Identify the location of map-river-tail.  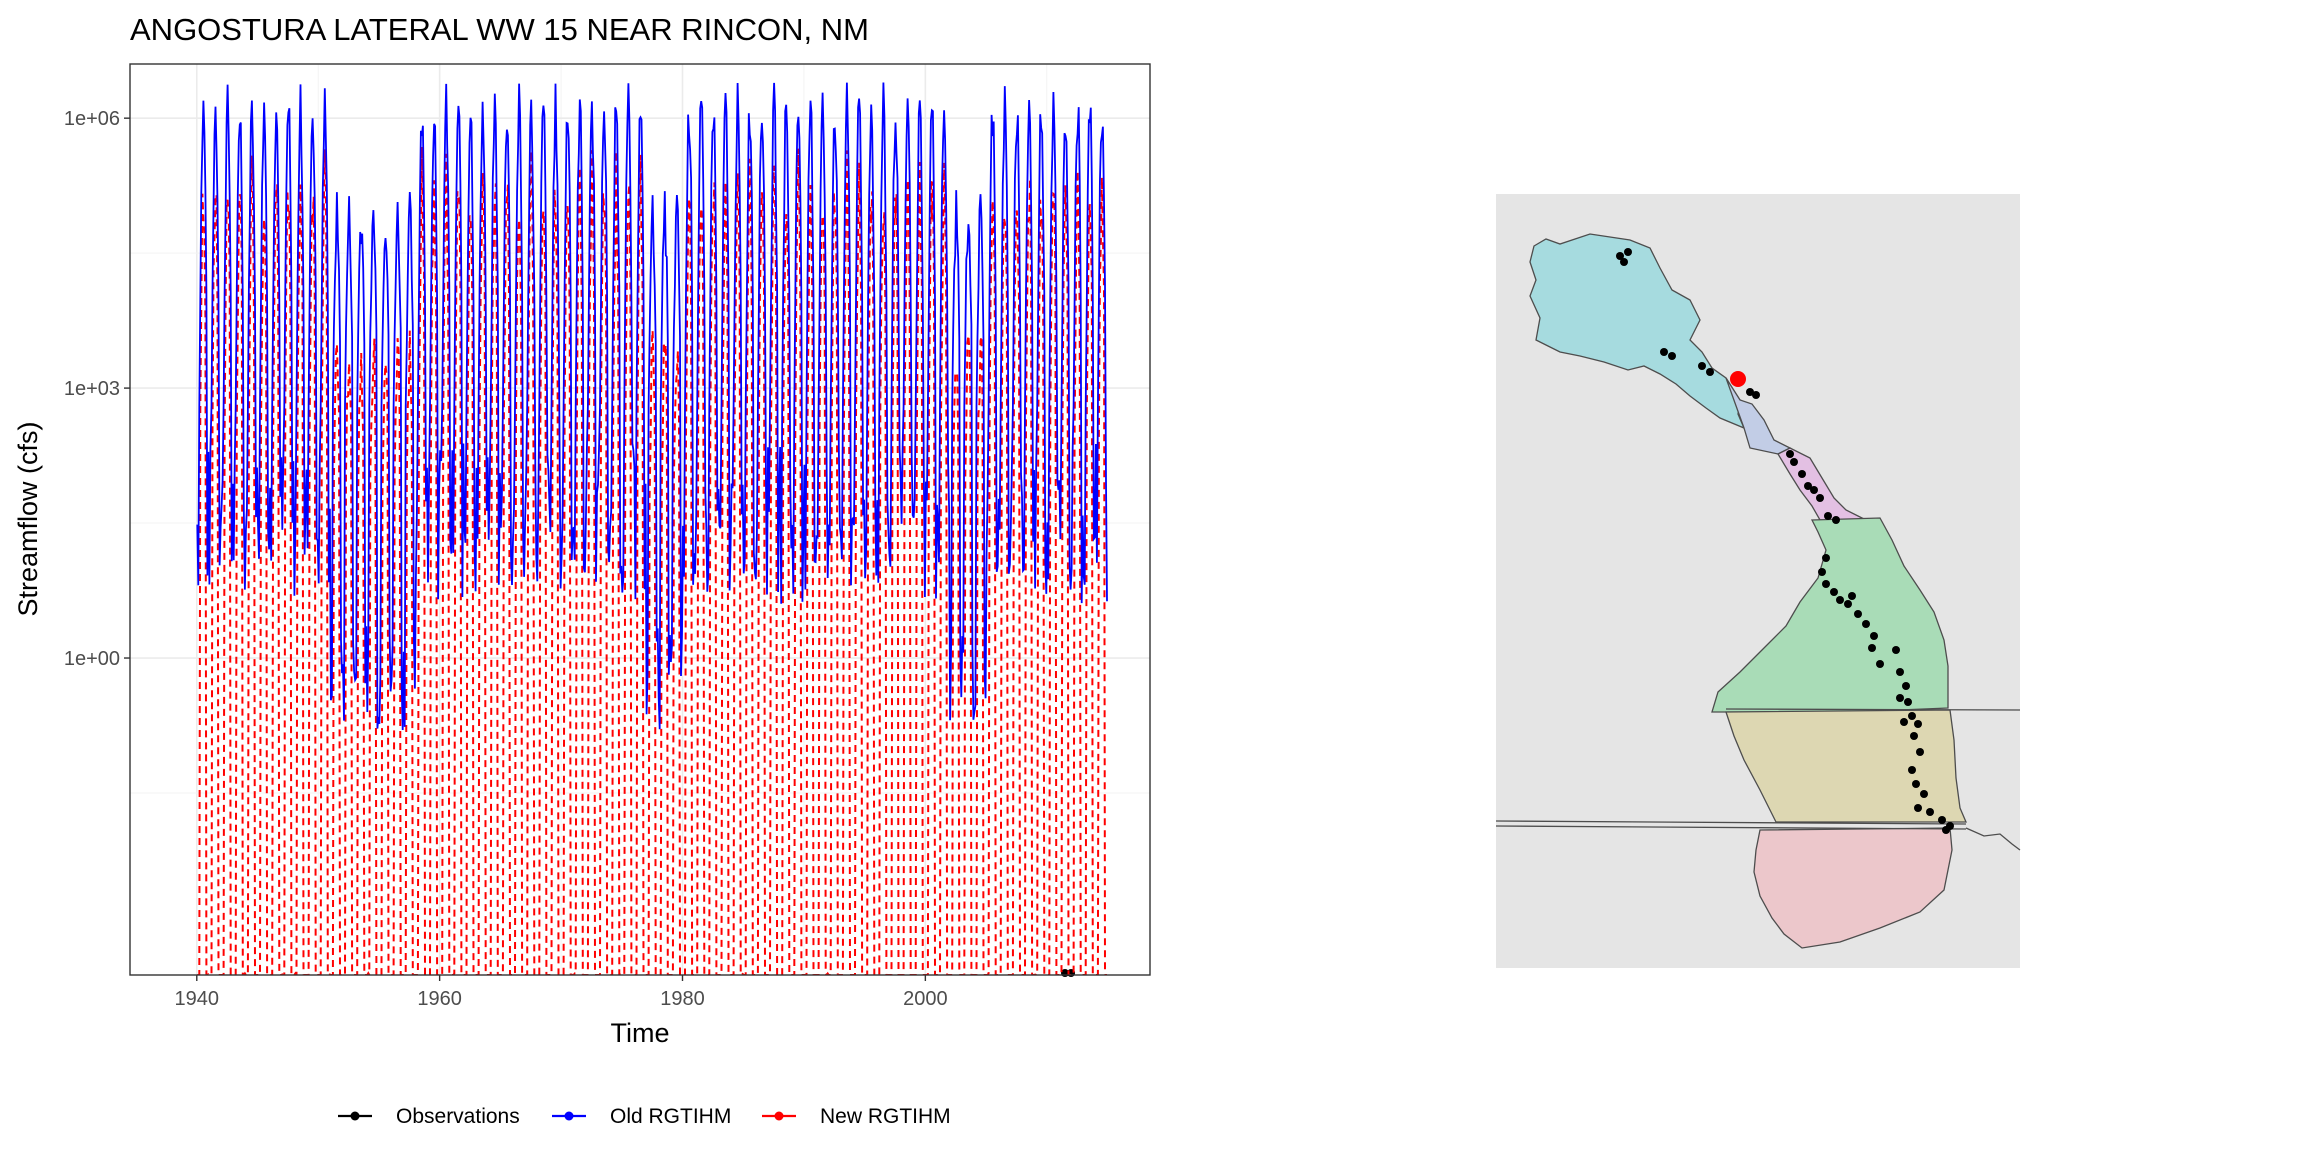
(1993, 839).